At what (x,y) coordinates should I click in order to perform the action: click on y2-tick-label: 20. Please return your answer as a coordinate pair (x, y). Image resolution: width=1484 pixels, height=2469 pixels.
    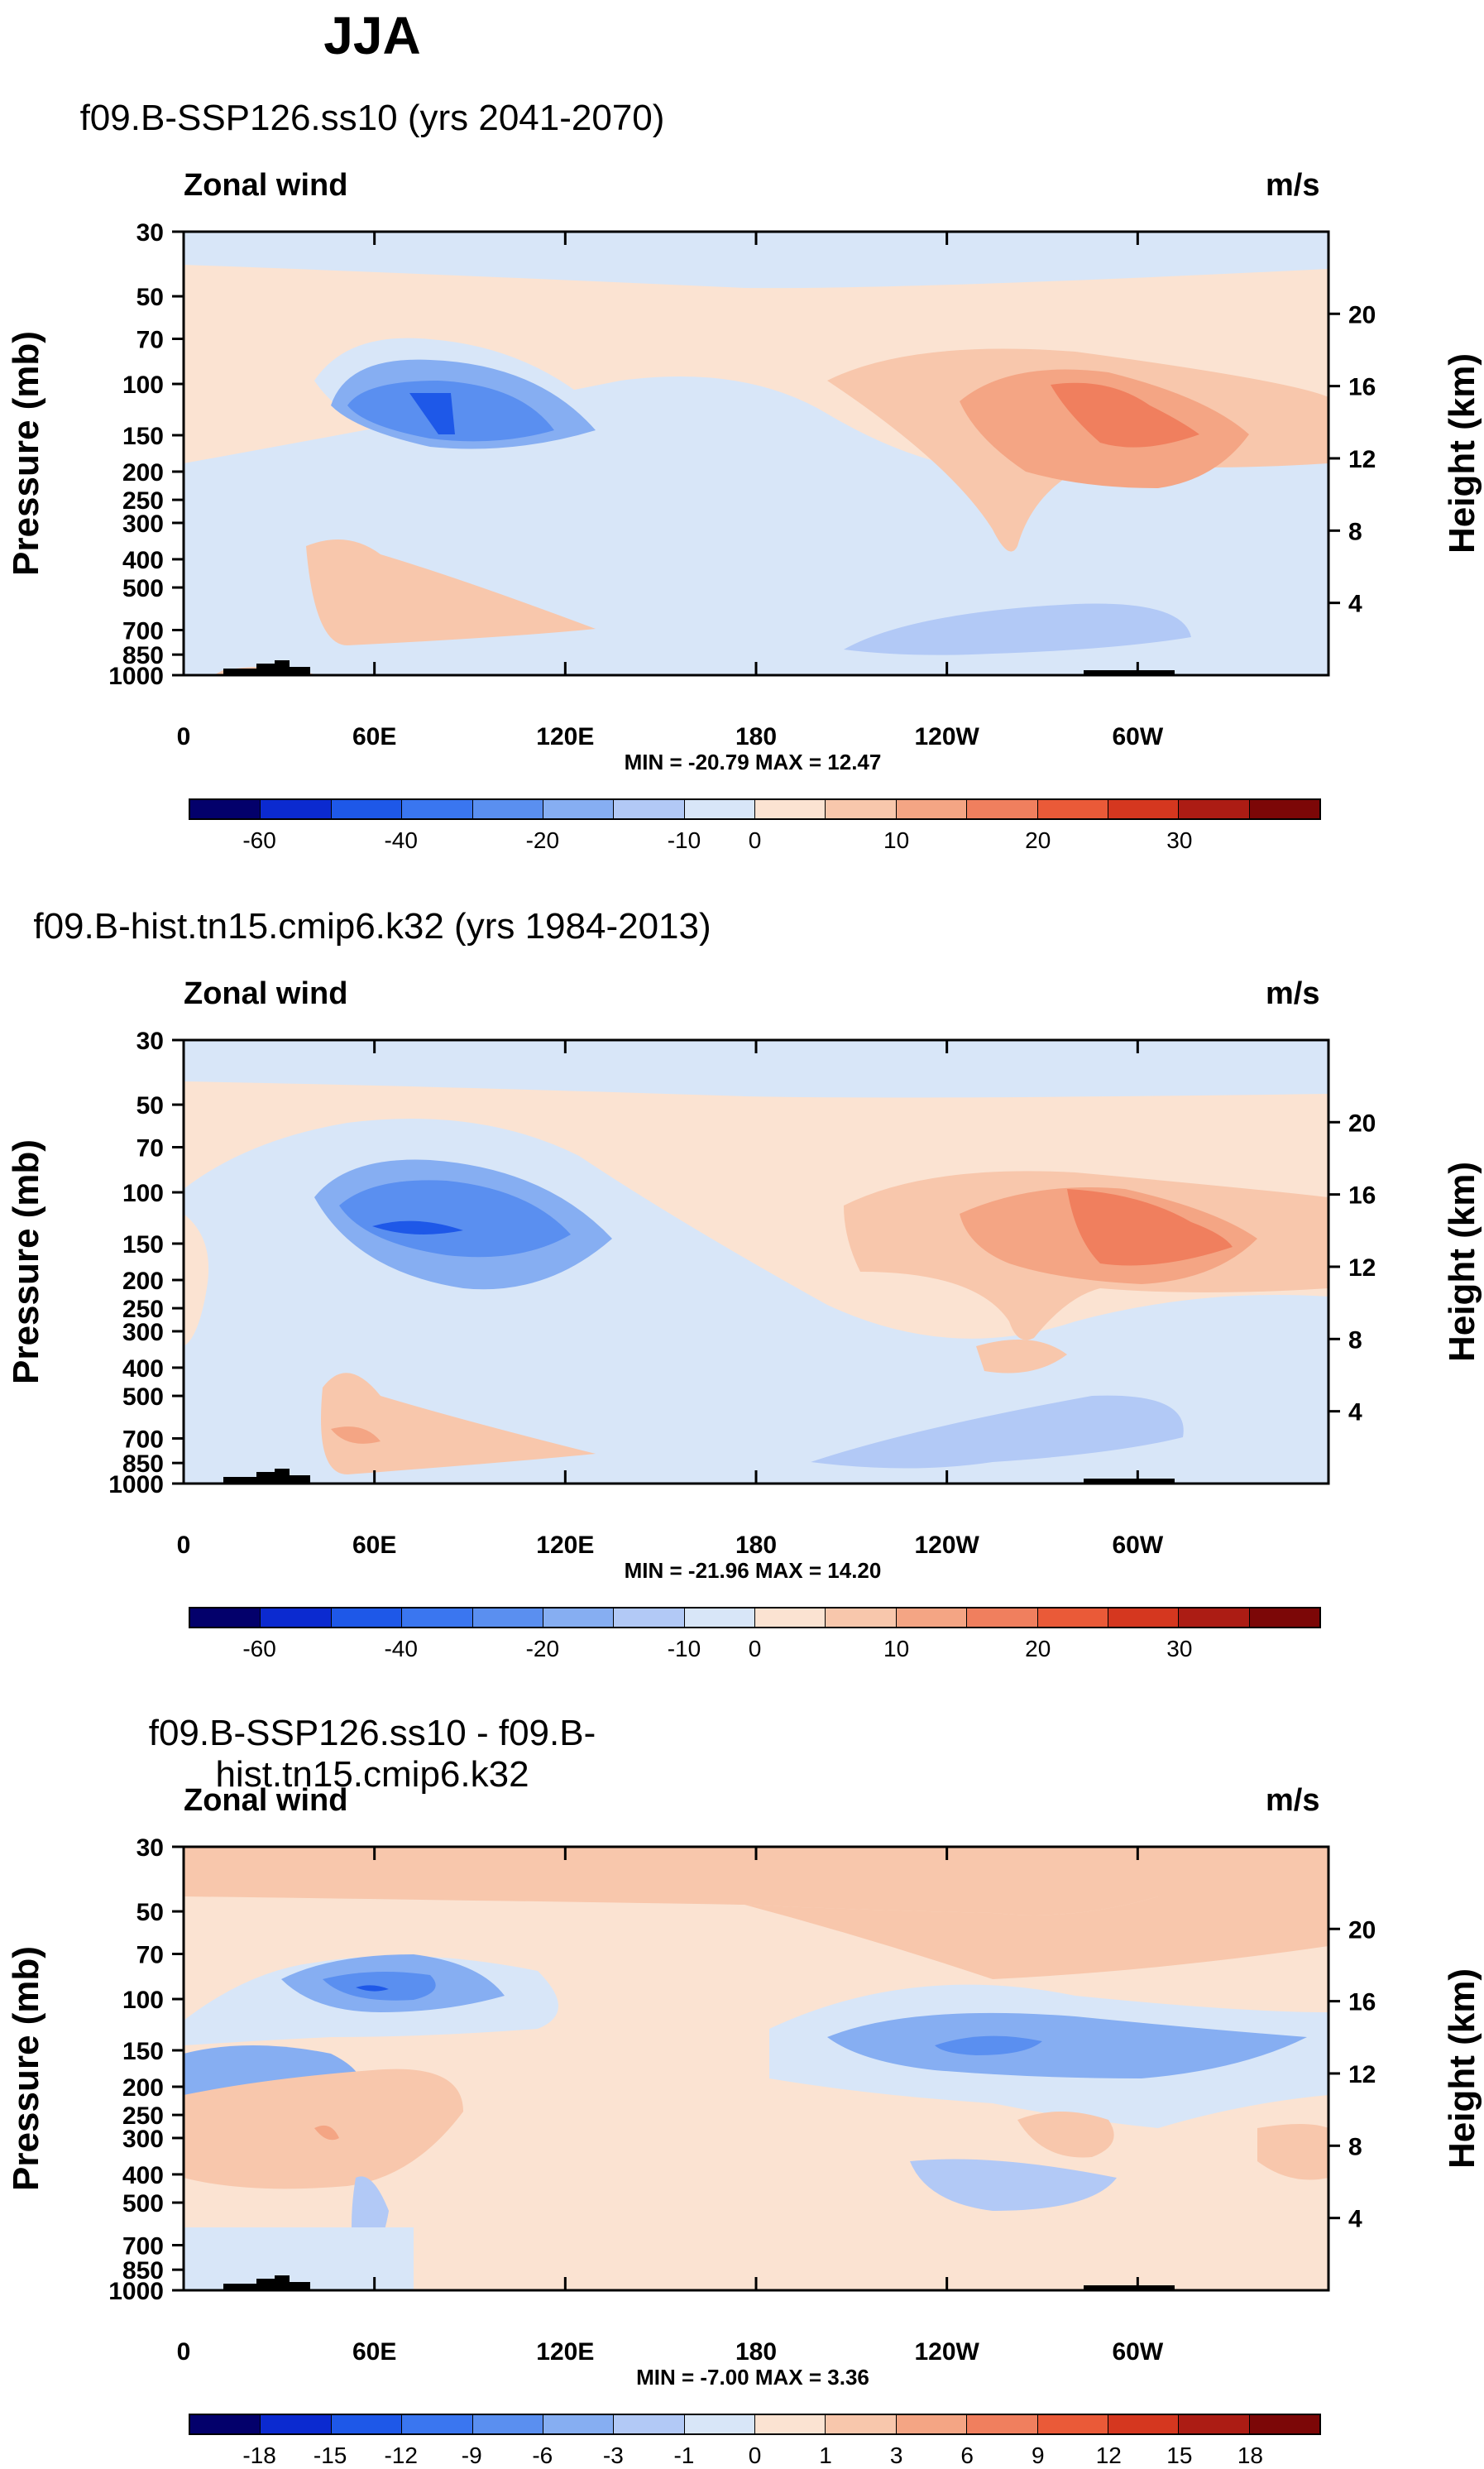
    Looking at the image, I should click on (1362, 1930).